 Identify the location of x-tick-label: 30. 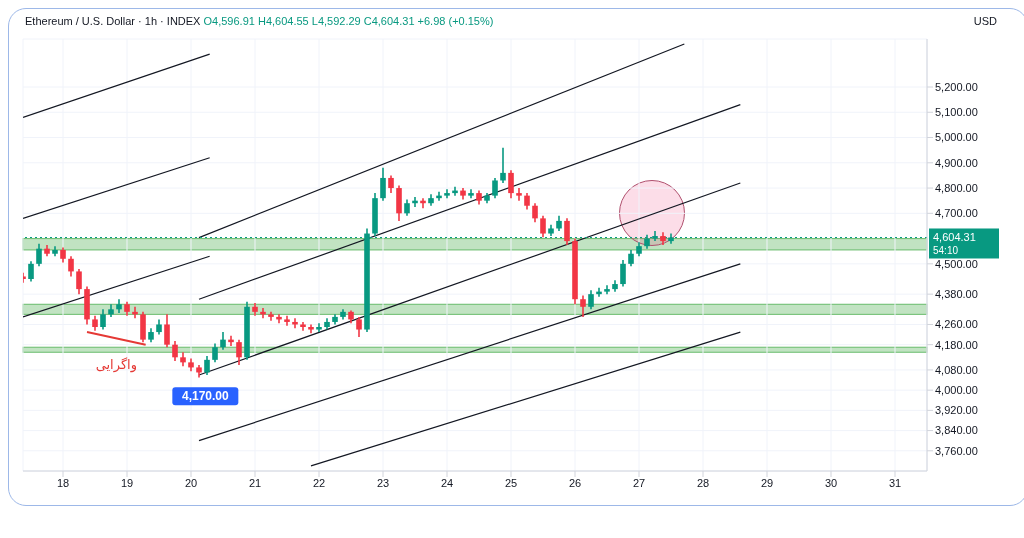
(831, 482).